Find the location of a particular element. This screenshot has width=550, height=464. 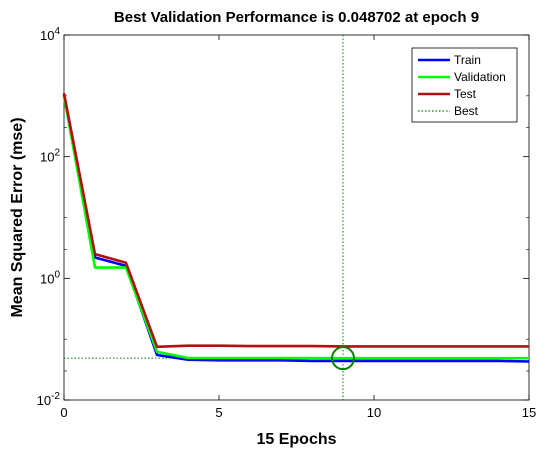

x-tick-label: 5 is located at coordinates (218, 412).